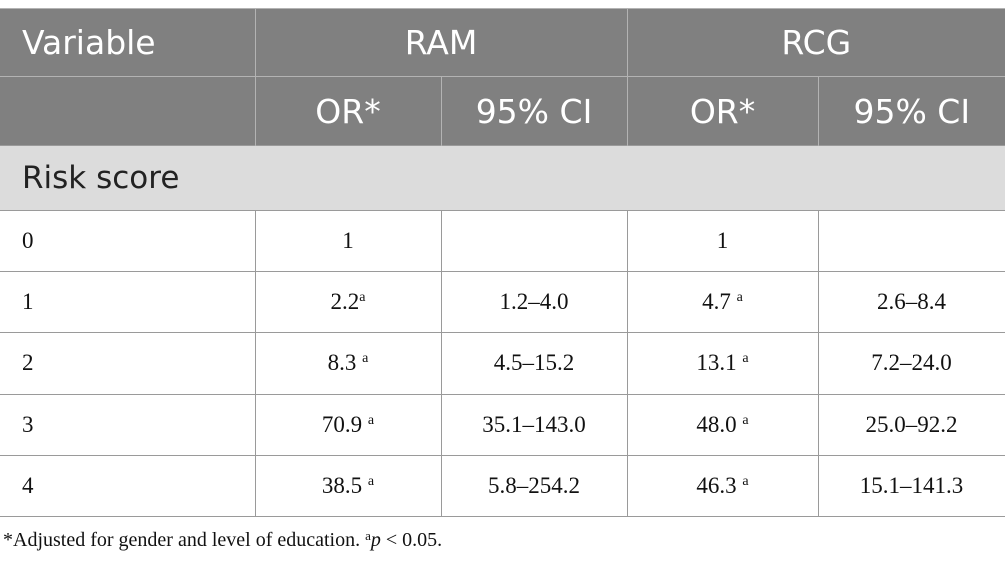 The width and height of the screenshot is (1005, 576). What do you see at coordinates (127, 425) in the screenshot?
I see `risk-score-cell: 3` at bounding box center [127, 425].